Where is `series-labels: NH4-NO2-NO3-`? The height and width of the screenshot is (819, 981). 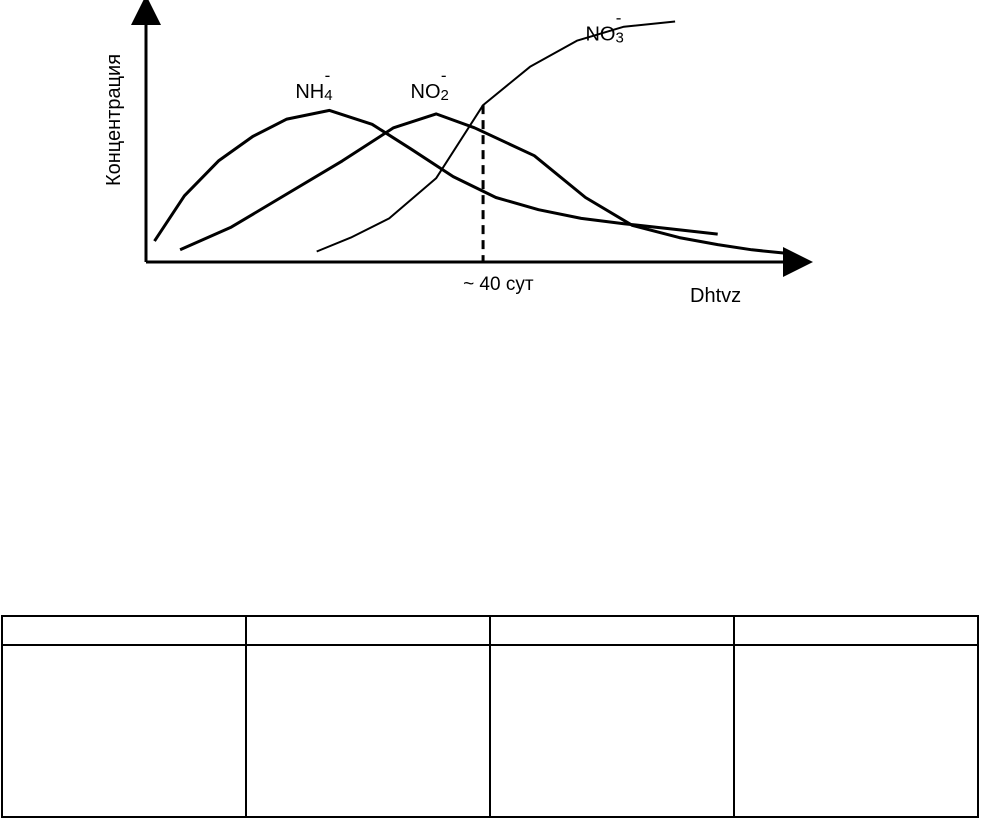 series-labels: NH4-NO2-NO3- is located at coordinates (459, 57).